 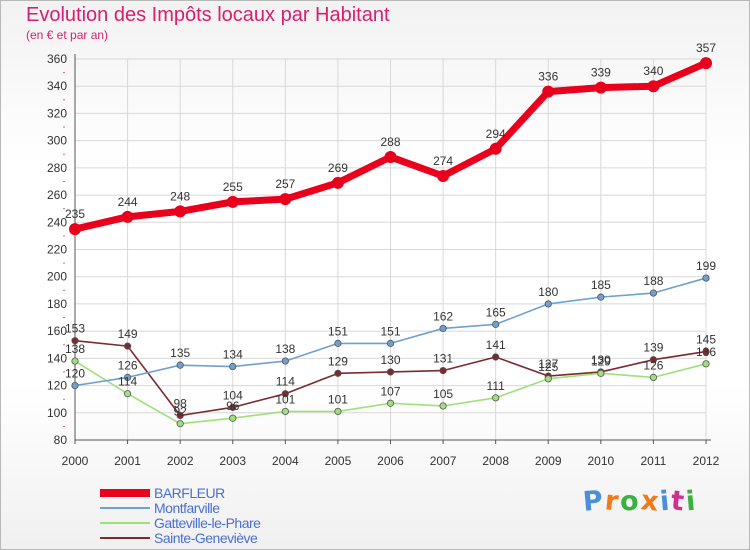 What do you see at coordinates (706, 48) in the screenshot?
I see `data-label: 357` at bounding box center [706, 48].